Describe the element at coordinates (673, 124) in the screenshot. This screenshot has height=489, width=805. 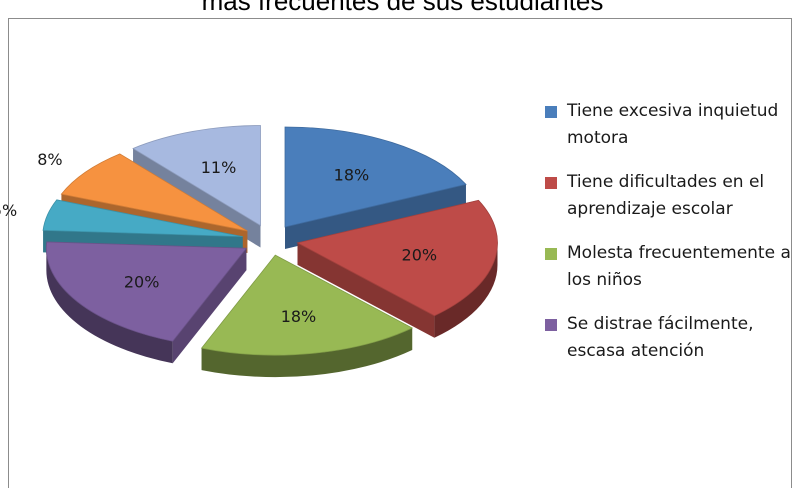
I see `legend-label: Tiene excesiva inquietud motora` at that location.